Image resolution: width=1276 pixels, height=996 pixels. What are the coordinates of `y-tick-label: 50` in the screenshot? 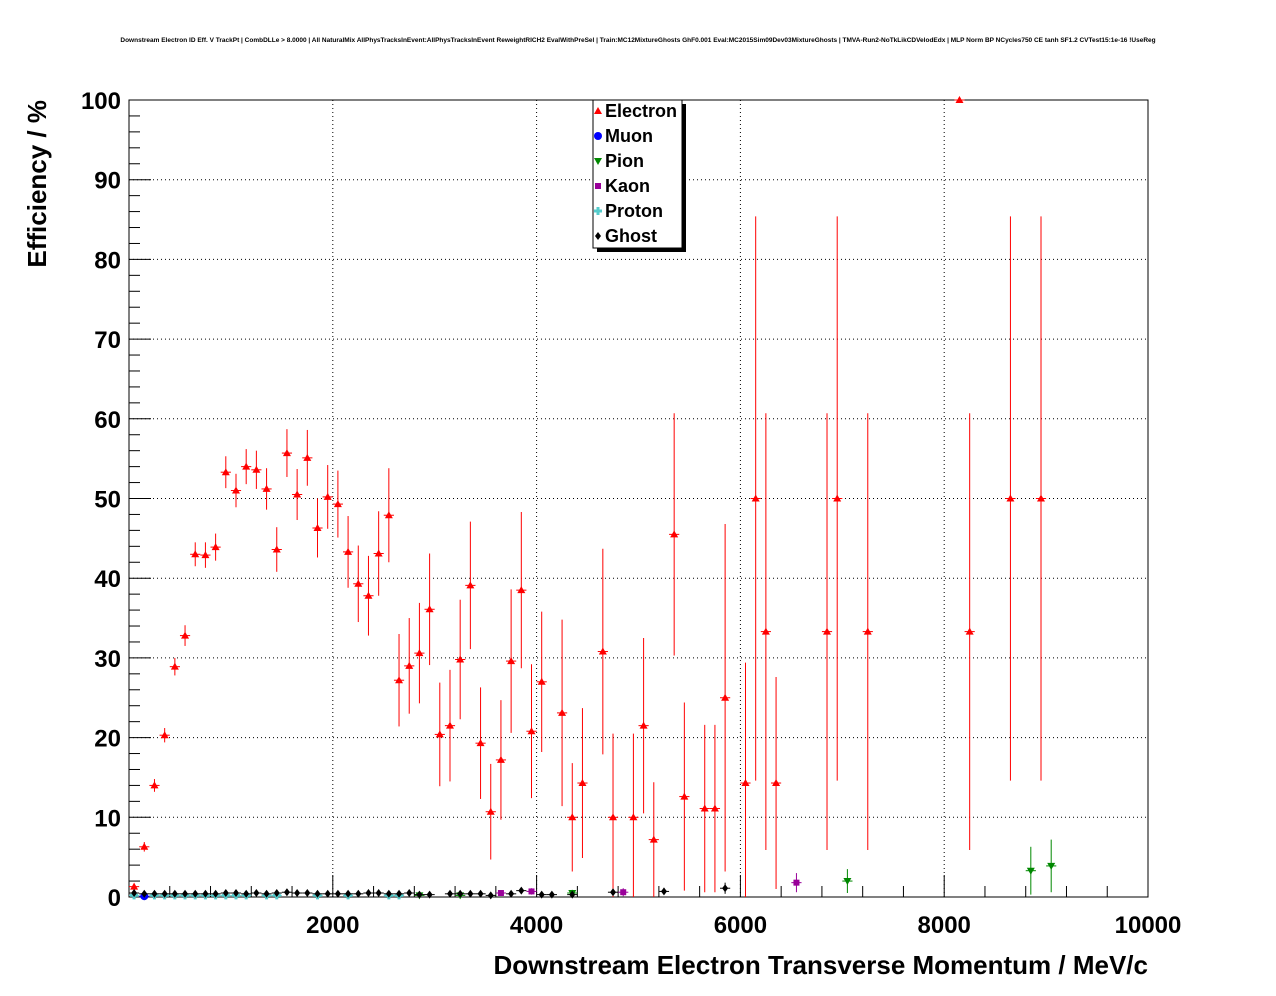 It's located at (107, 500).